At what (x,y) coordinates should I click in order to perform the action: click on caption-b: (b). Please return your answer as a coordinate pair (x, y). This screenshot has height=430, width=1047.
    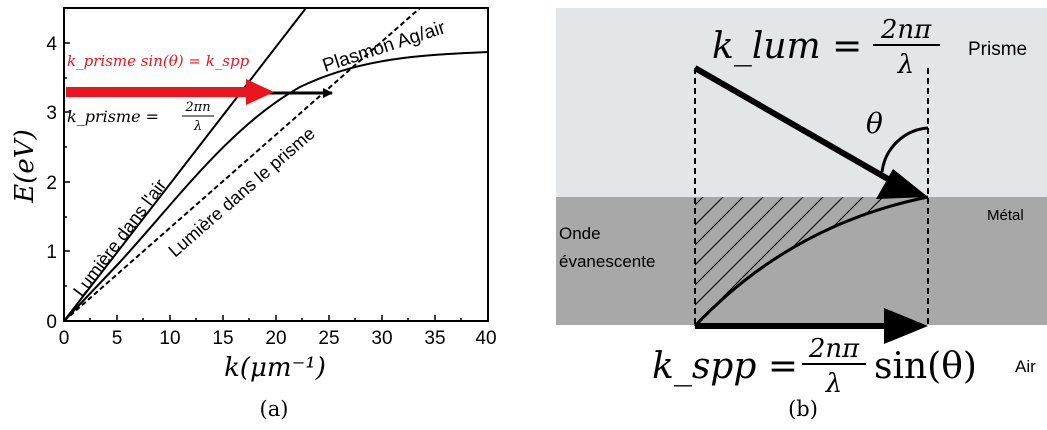
    Looking at the image, I should click on (803, 409).